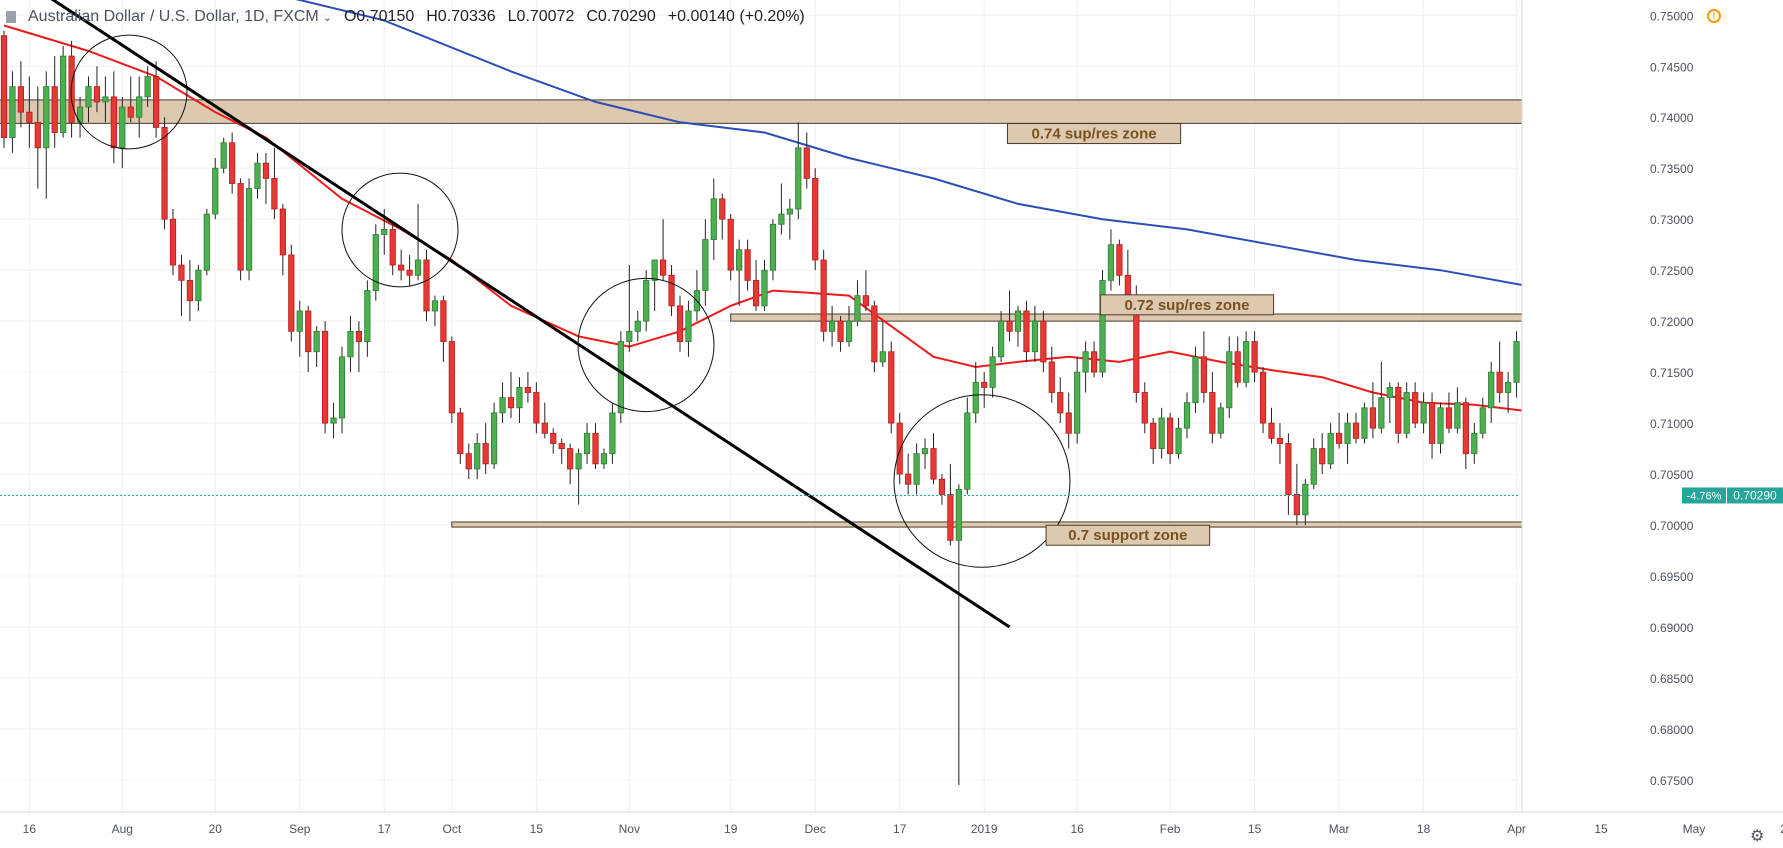 Image resolution: width=1783 pixels, height=848 pixels. Describe the element at coordinates (1672, 526) in the screenshot. I see `price-tick-label: 0.70000` at that location.